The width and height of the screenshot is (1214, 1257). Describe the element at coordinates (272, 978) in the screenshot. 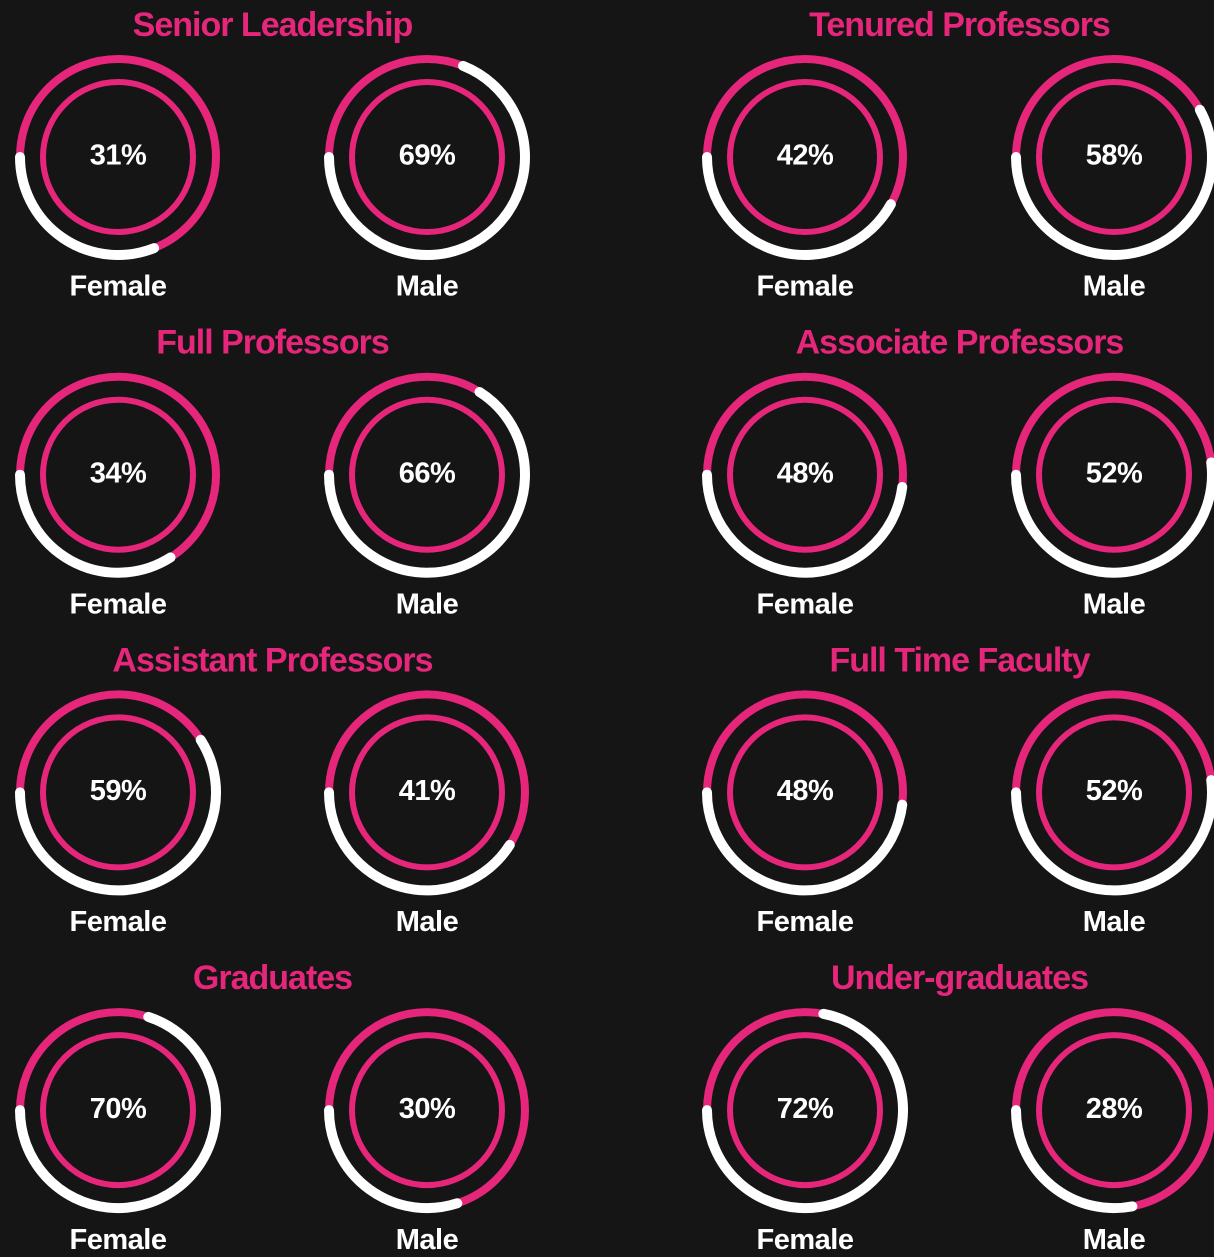

I see `panel-title: Graduates` at that location.